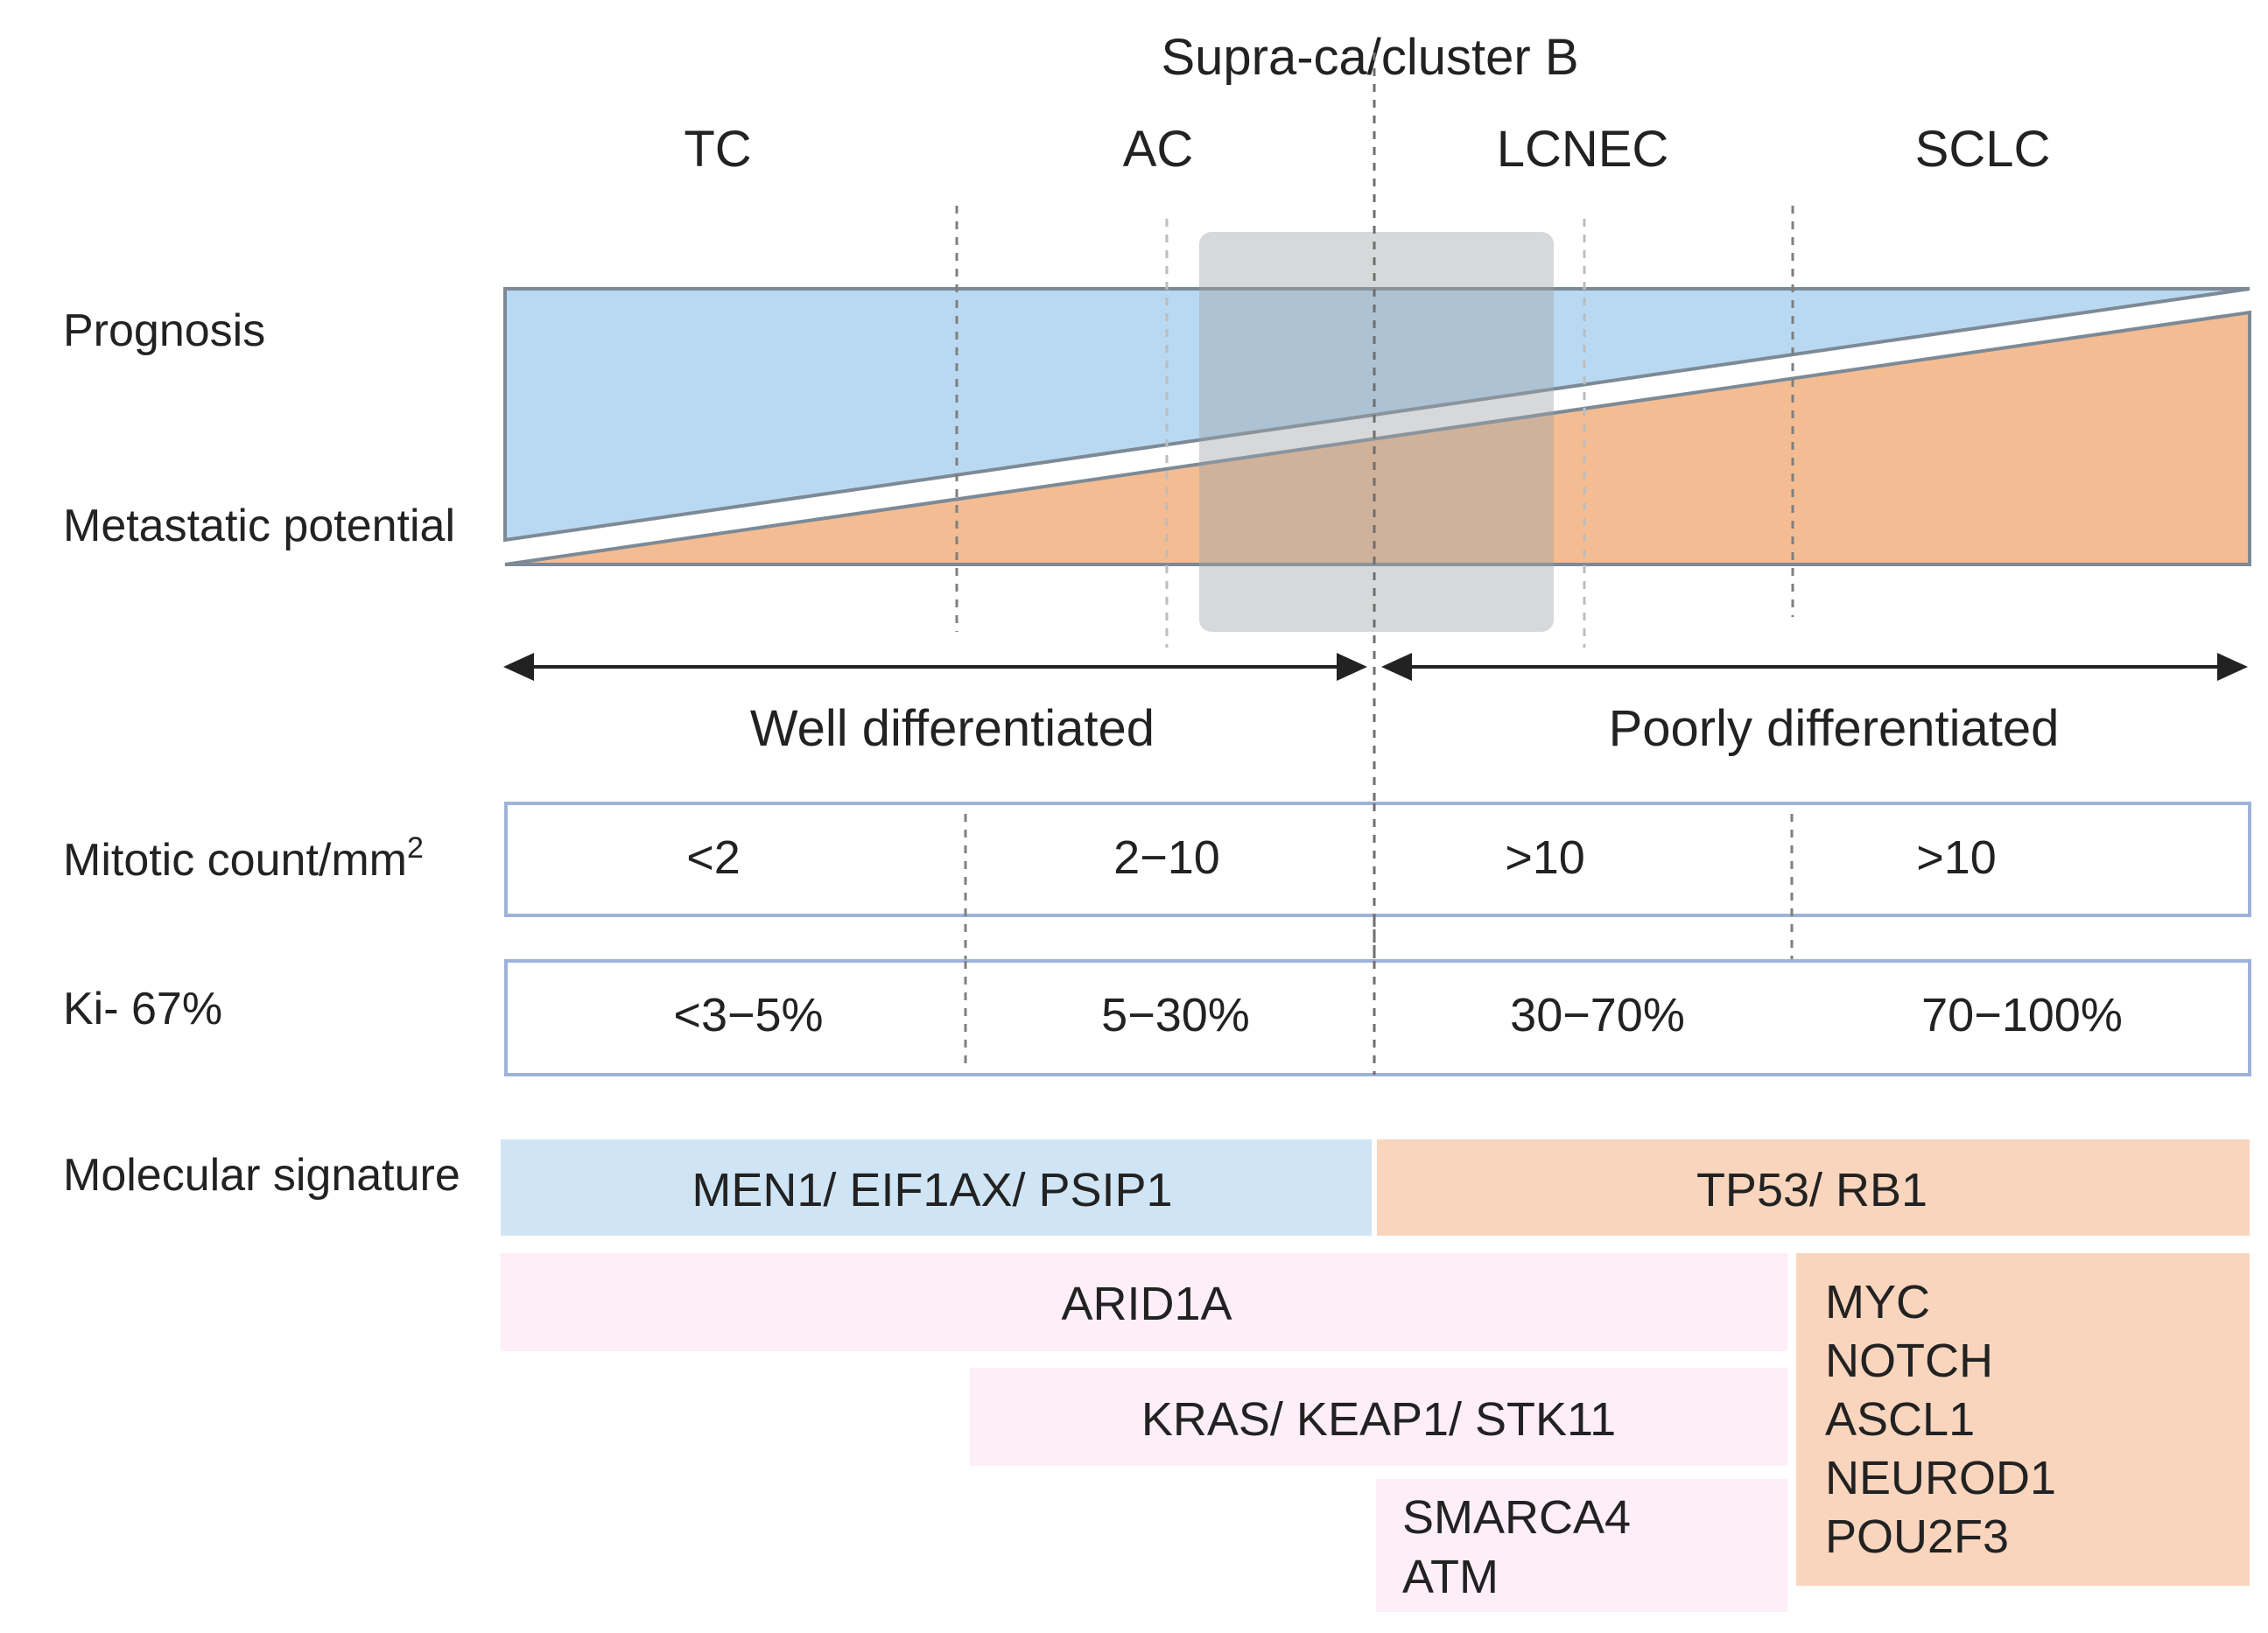  I want to click on mitotic-count-box: <2 2−10 >10 >10, so click(1377, 932).